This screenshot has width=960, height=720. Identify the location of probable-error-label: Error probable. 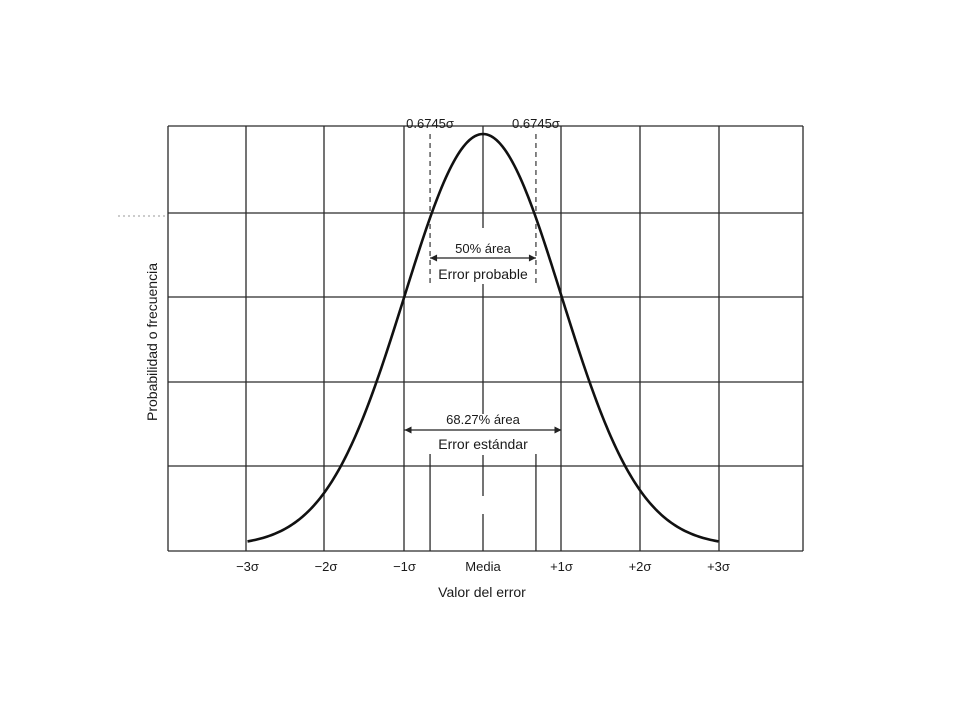
(483, 274).